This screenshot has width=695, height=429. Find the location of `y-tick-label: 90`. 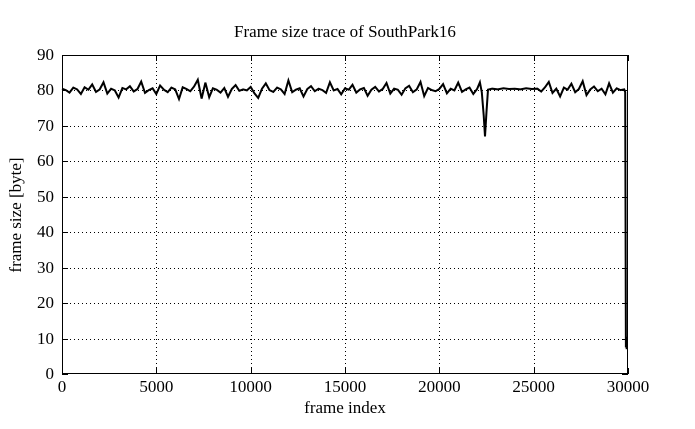

y-tick-label: 90 is located at coordinates (45, 54).